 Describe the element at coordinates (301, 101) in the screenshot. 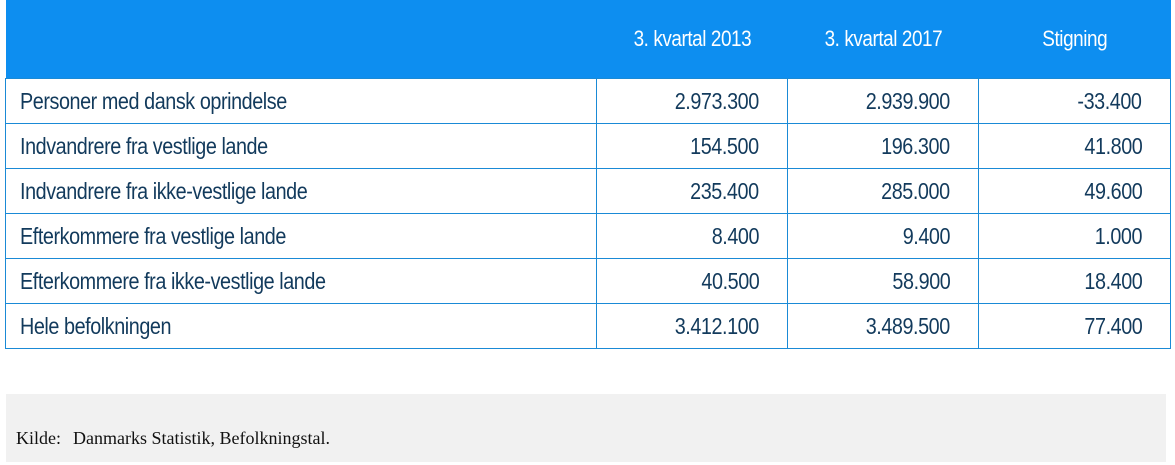

I see `row-label: Personer med dansk oprindelse` at that location.